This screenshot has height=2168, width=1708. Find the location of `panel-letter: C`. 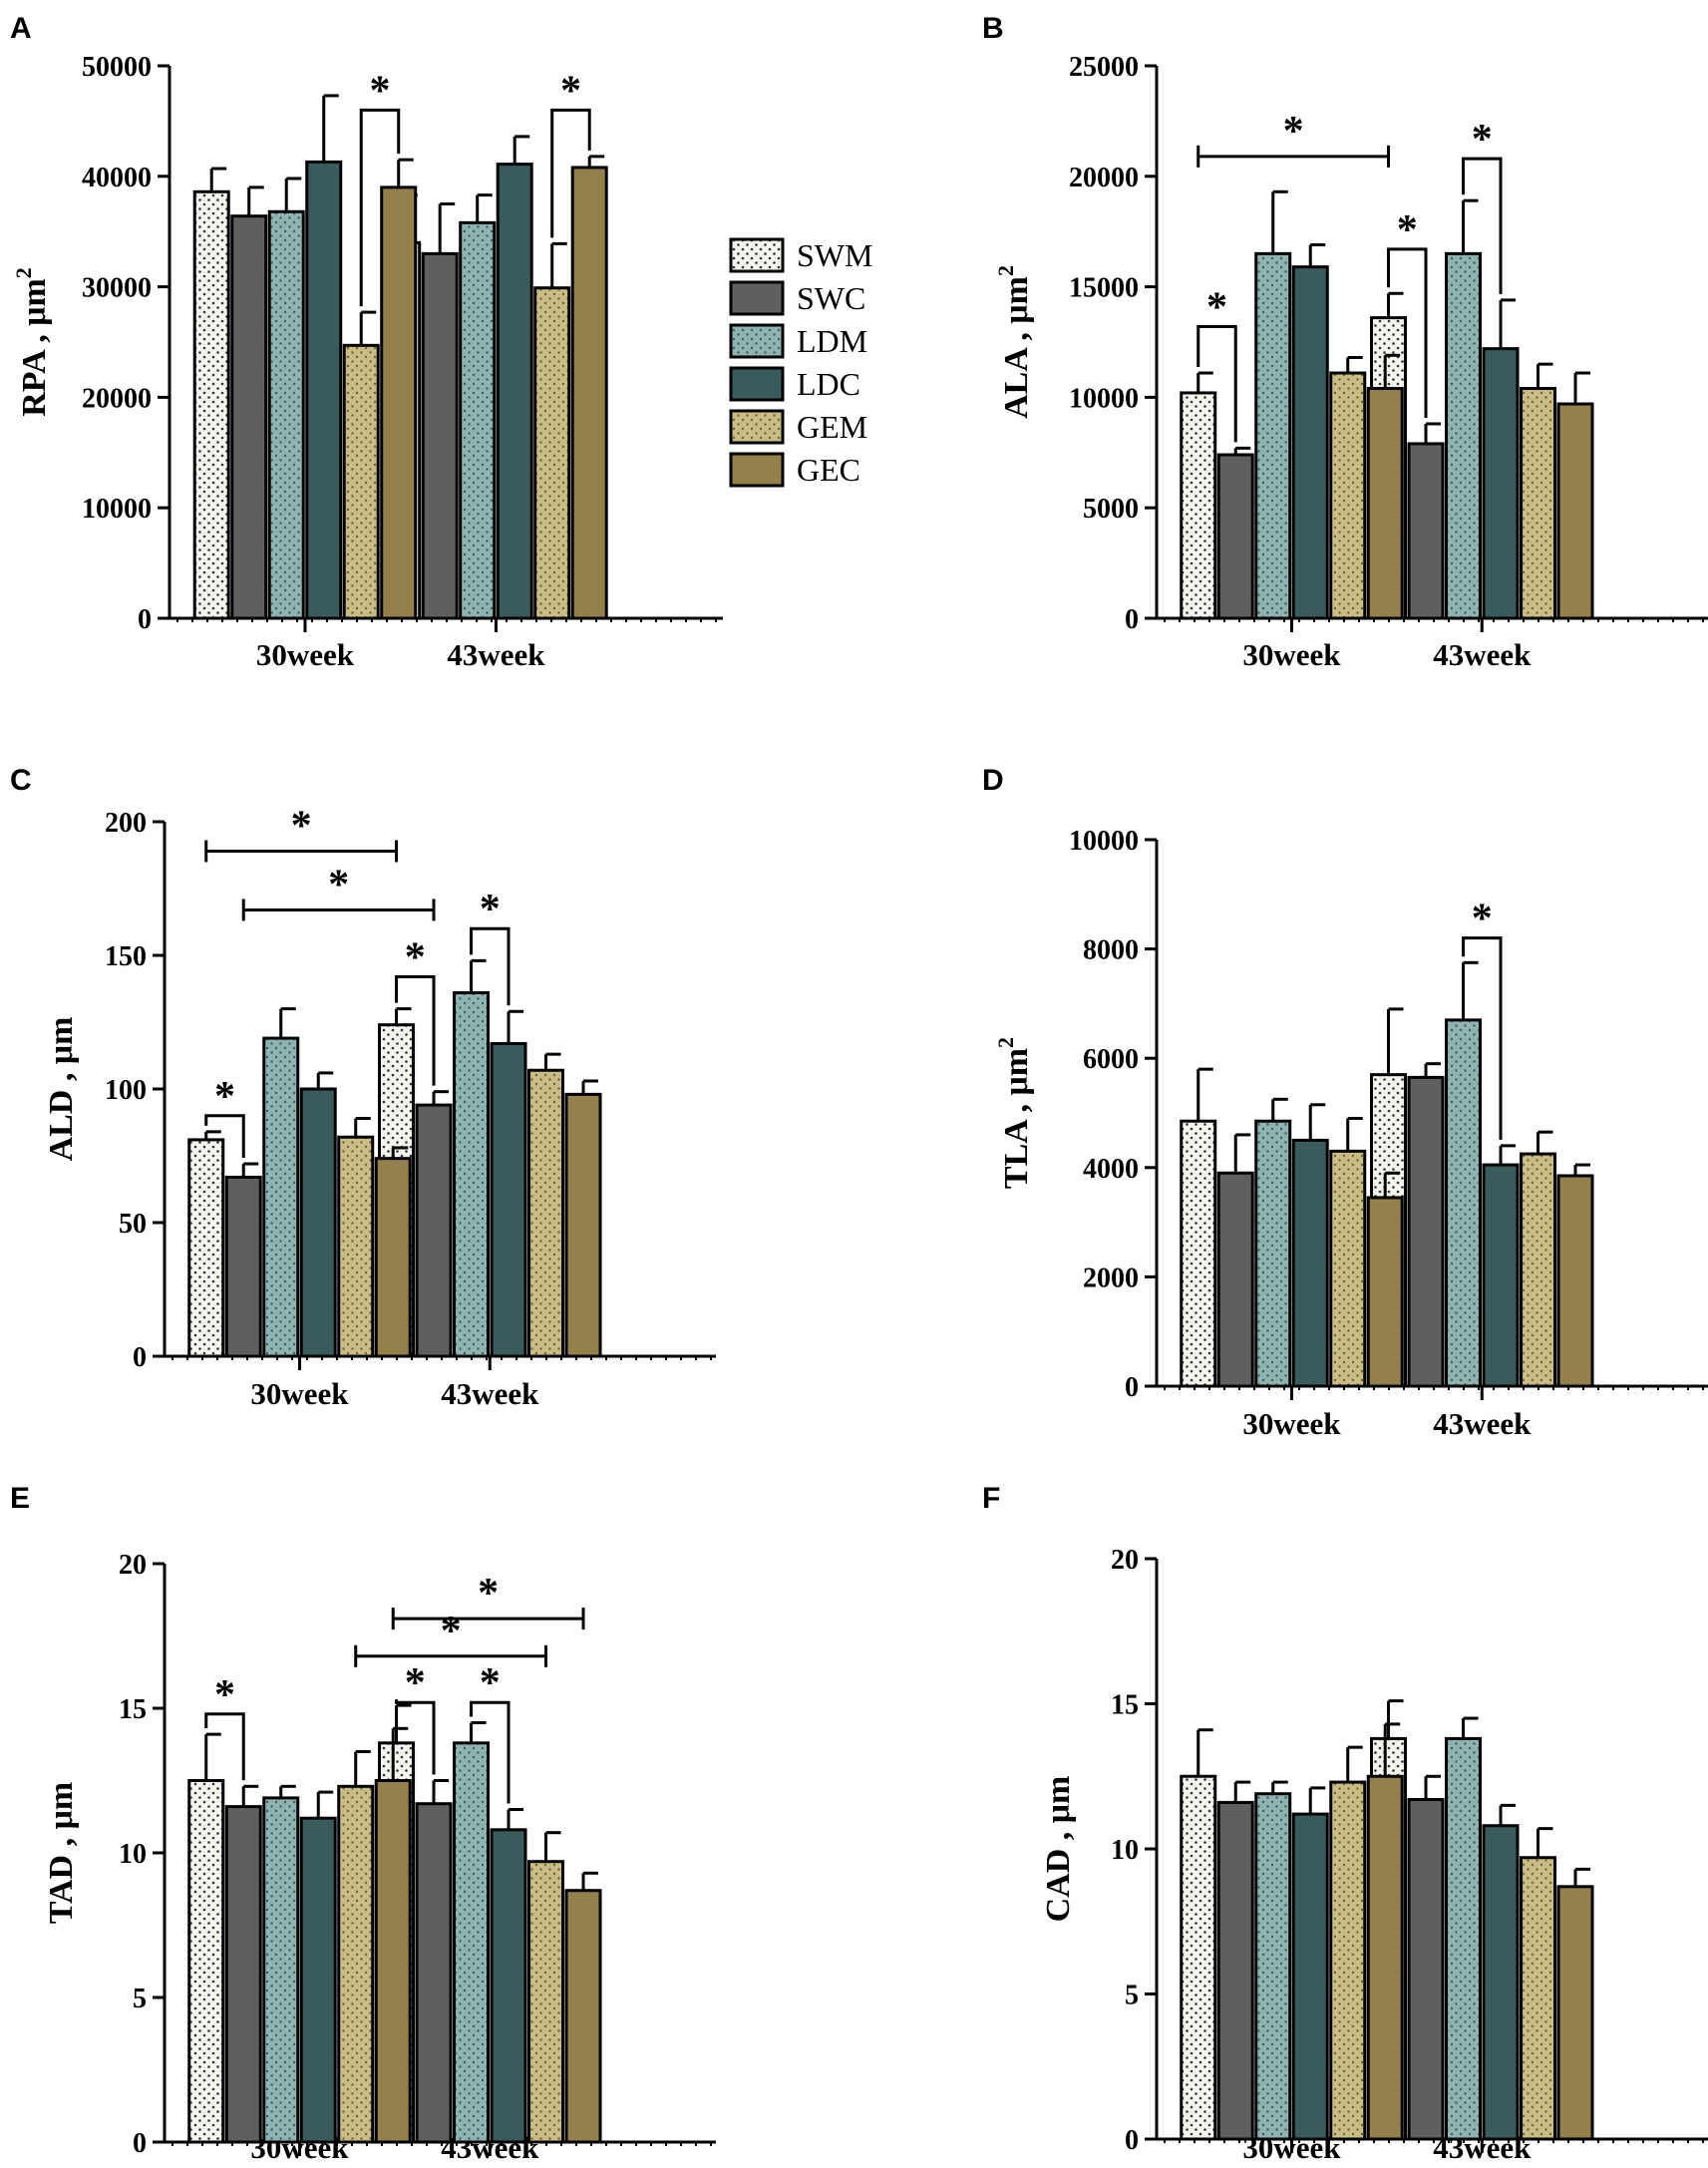

panel-letter: C is located at coordinates (21, 780).